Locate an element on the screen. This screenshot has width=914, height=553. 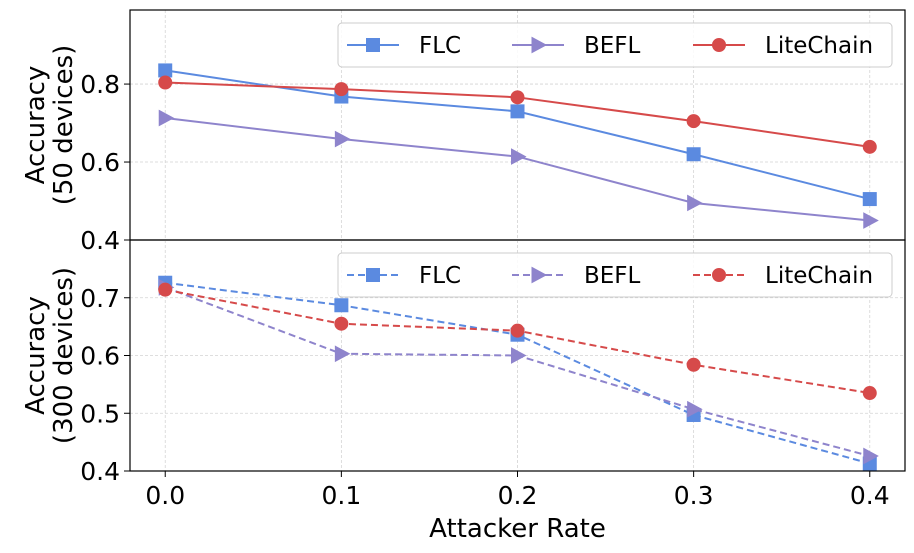
x-tick-label: 0.3 is located at coordinates (694, 495).